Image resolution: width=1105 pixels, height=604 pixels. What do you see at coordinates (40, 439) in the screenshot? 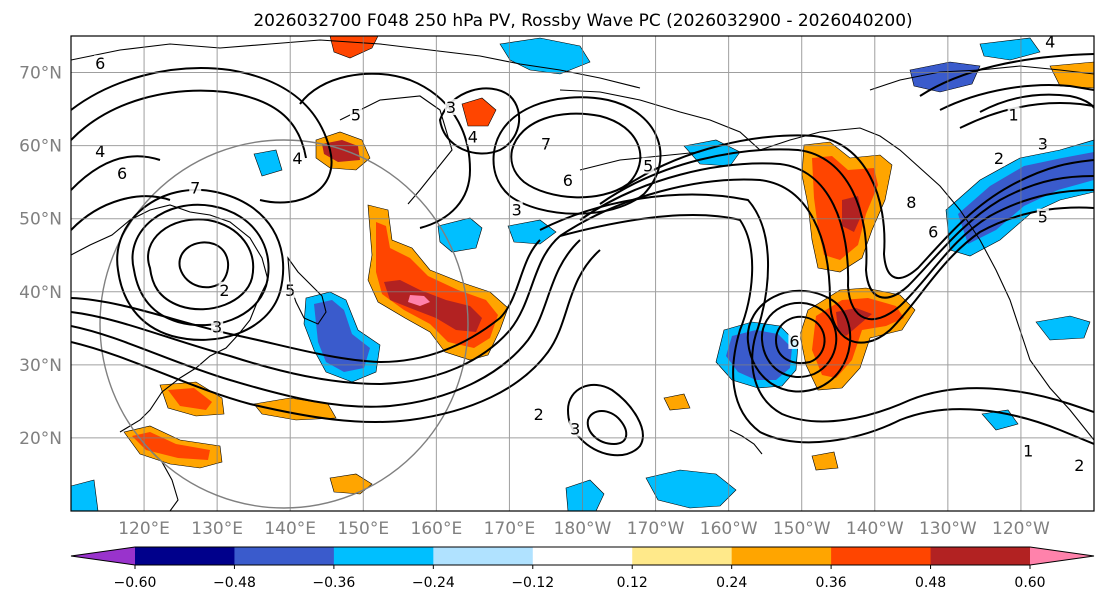
I see `lat-tick-label: 20°N` at bounding box center [40, 439].